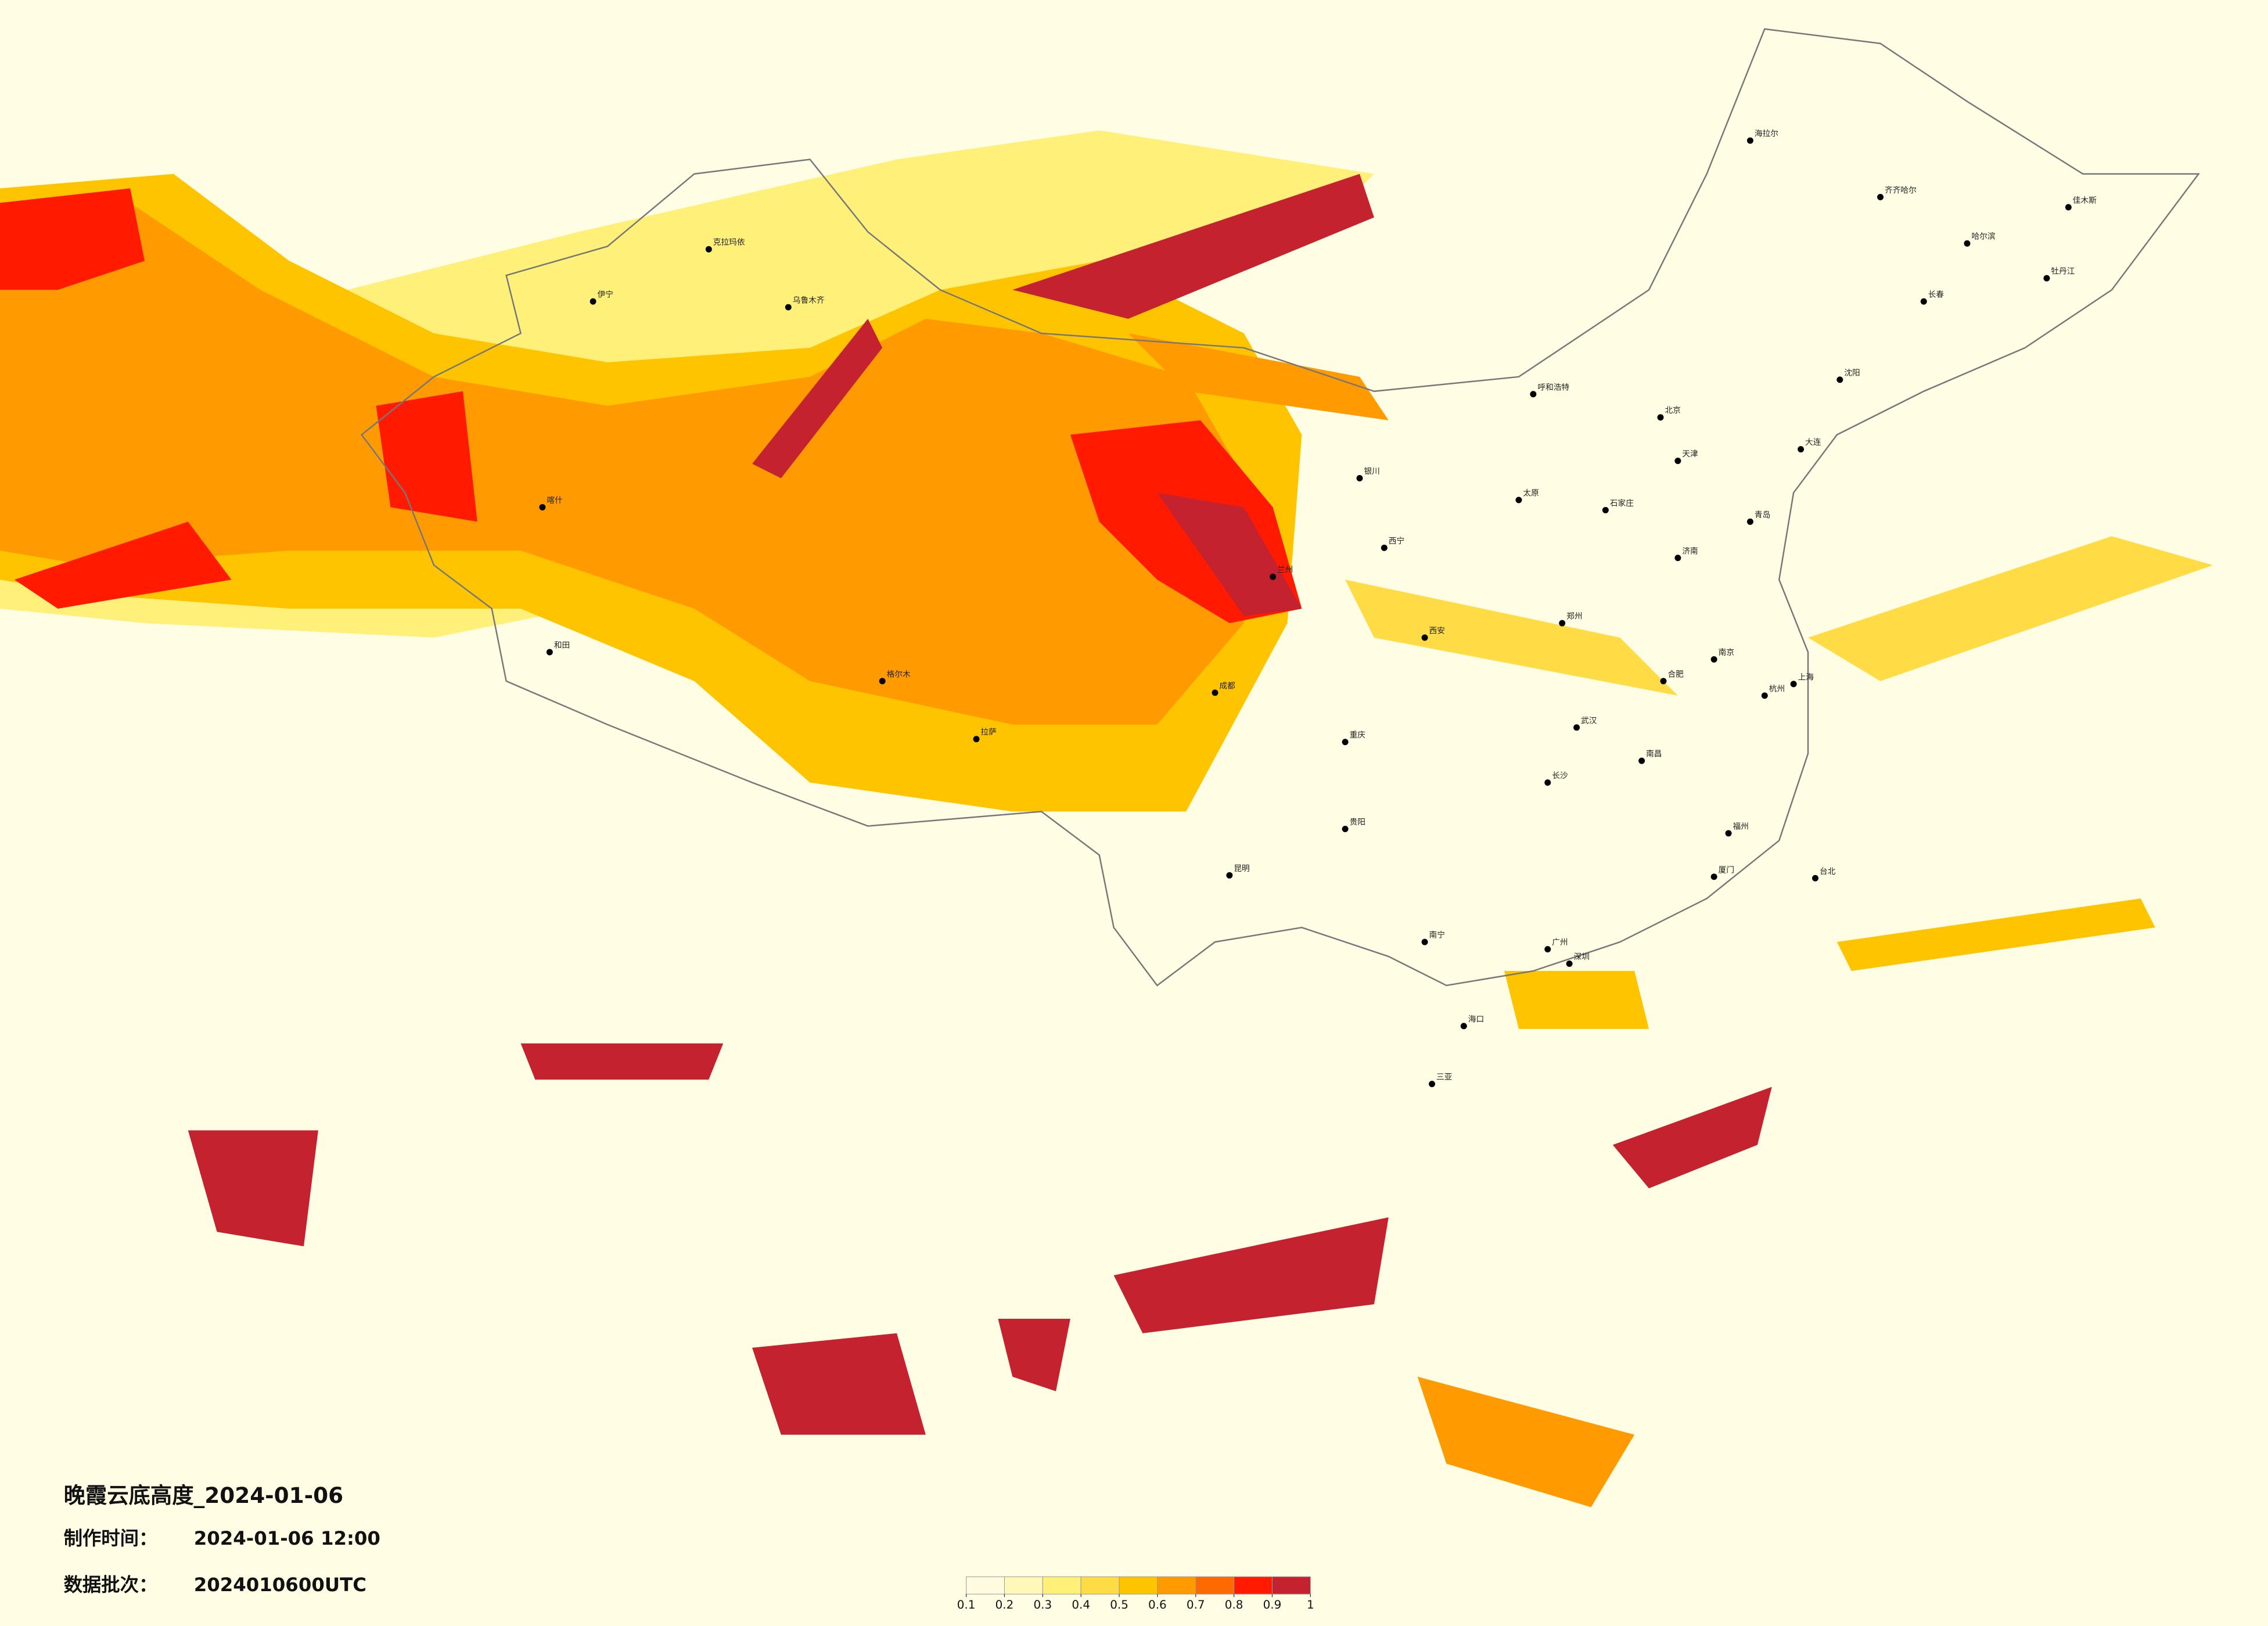 The image size is (2268, 1626). I want to click on colorbar-tick-label: 0.6, so click(1157, 1604).